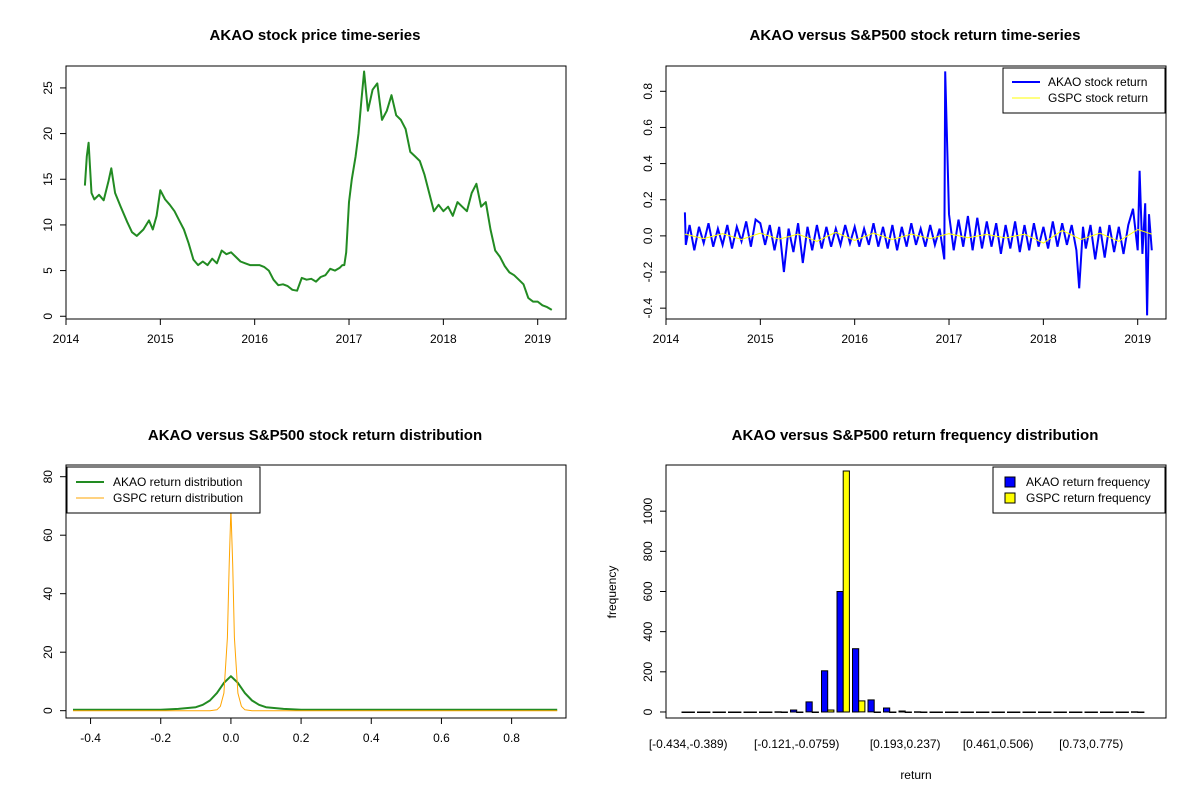  What do you see at coordinates (796, 744) in the screenshot?
I see `x-tick-label: [-0.121,-0.0759)` at bounding box center [796, 744].